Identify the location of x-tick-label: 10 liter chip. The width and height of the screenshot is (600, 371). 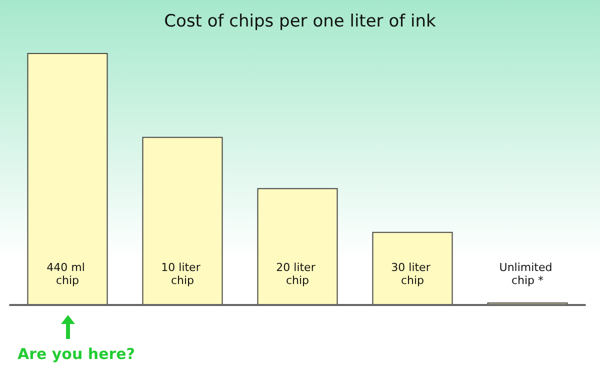
(182, 274).